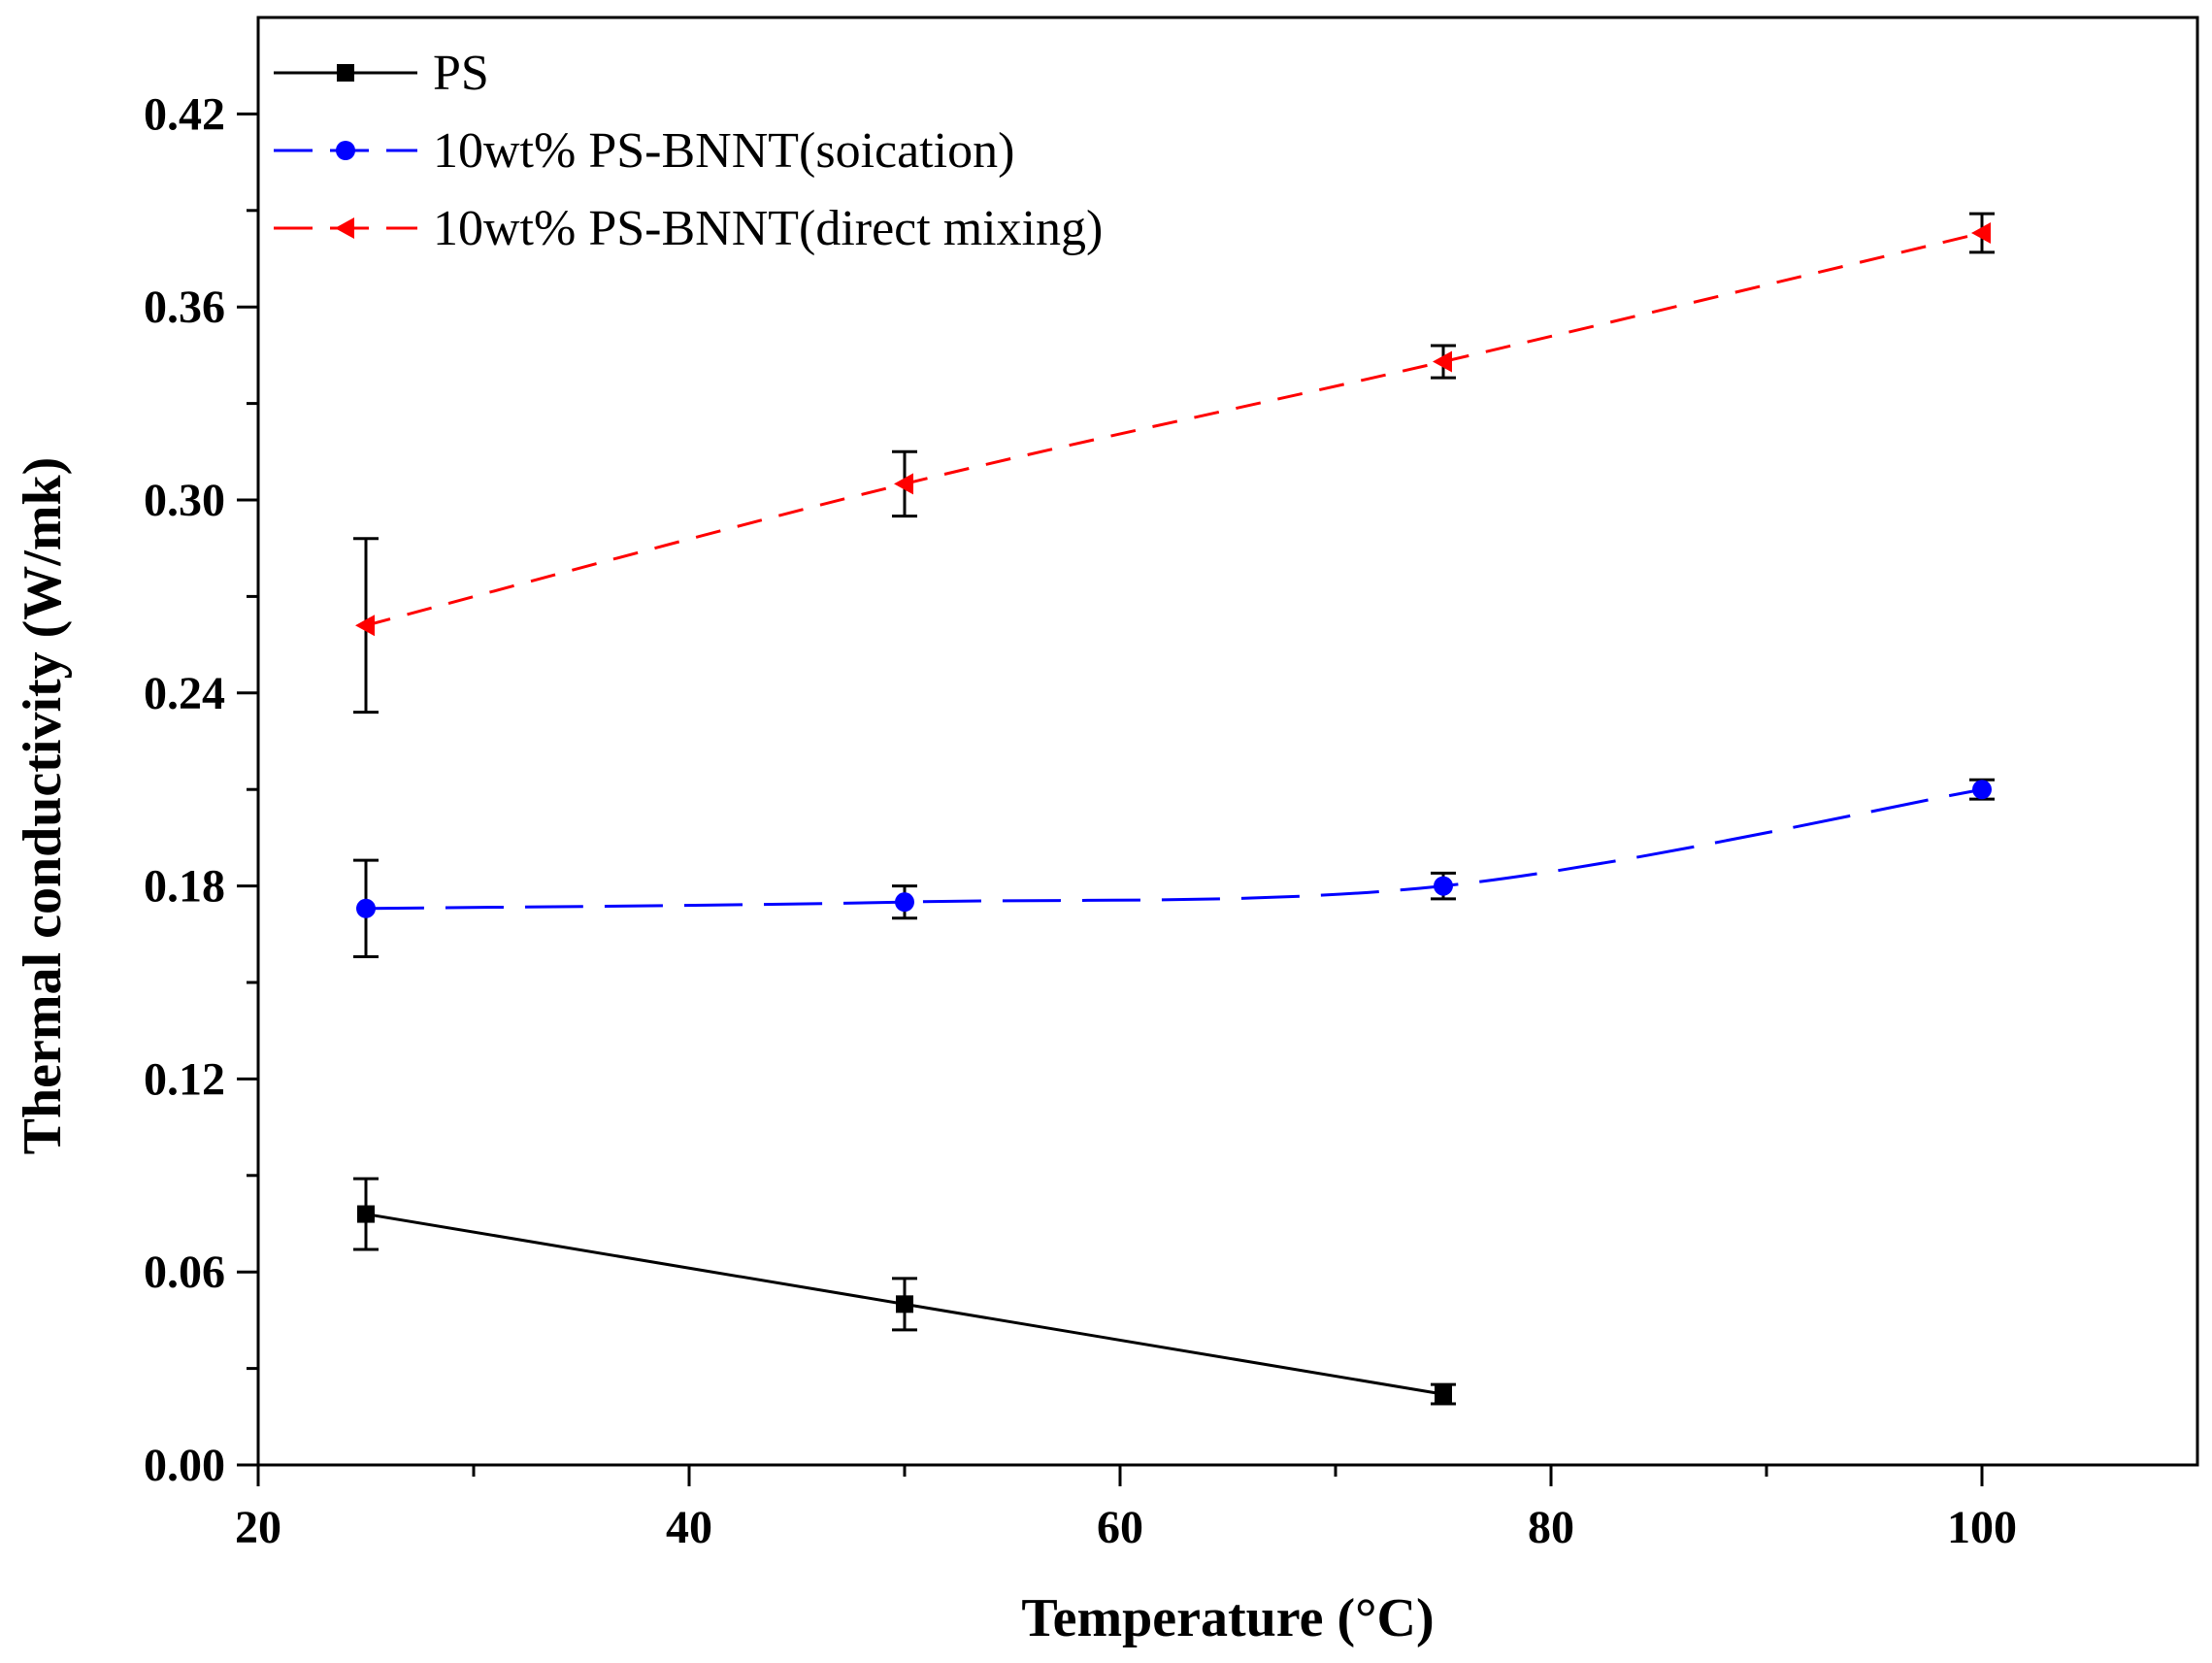 This screenshot has width=2212, height=1663. I want to click on x-tick-label: 60, so click(1120, 1527).